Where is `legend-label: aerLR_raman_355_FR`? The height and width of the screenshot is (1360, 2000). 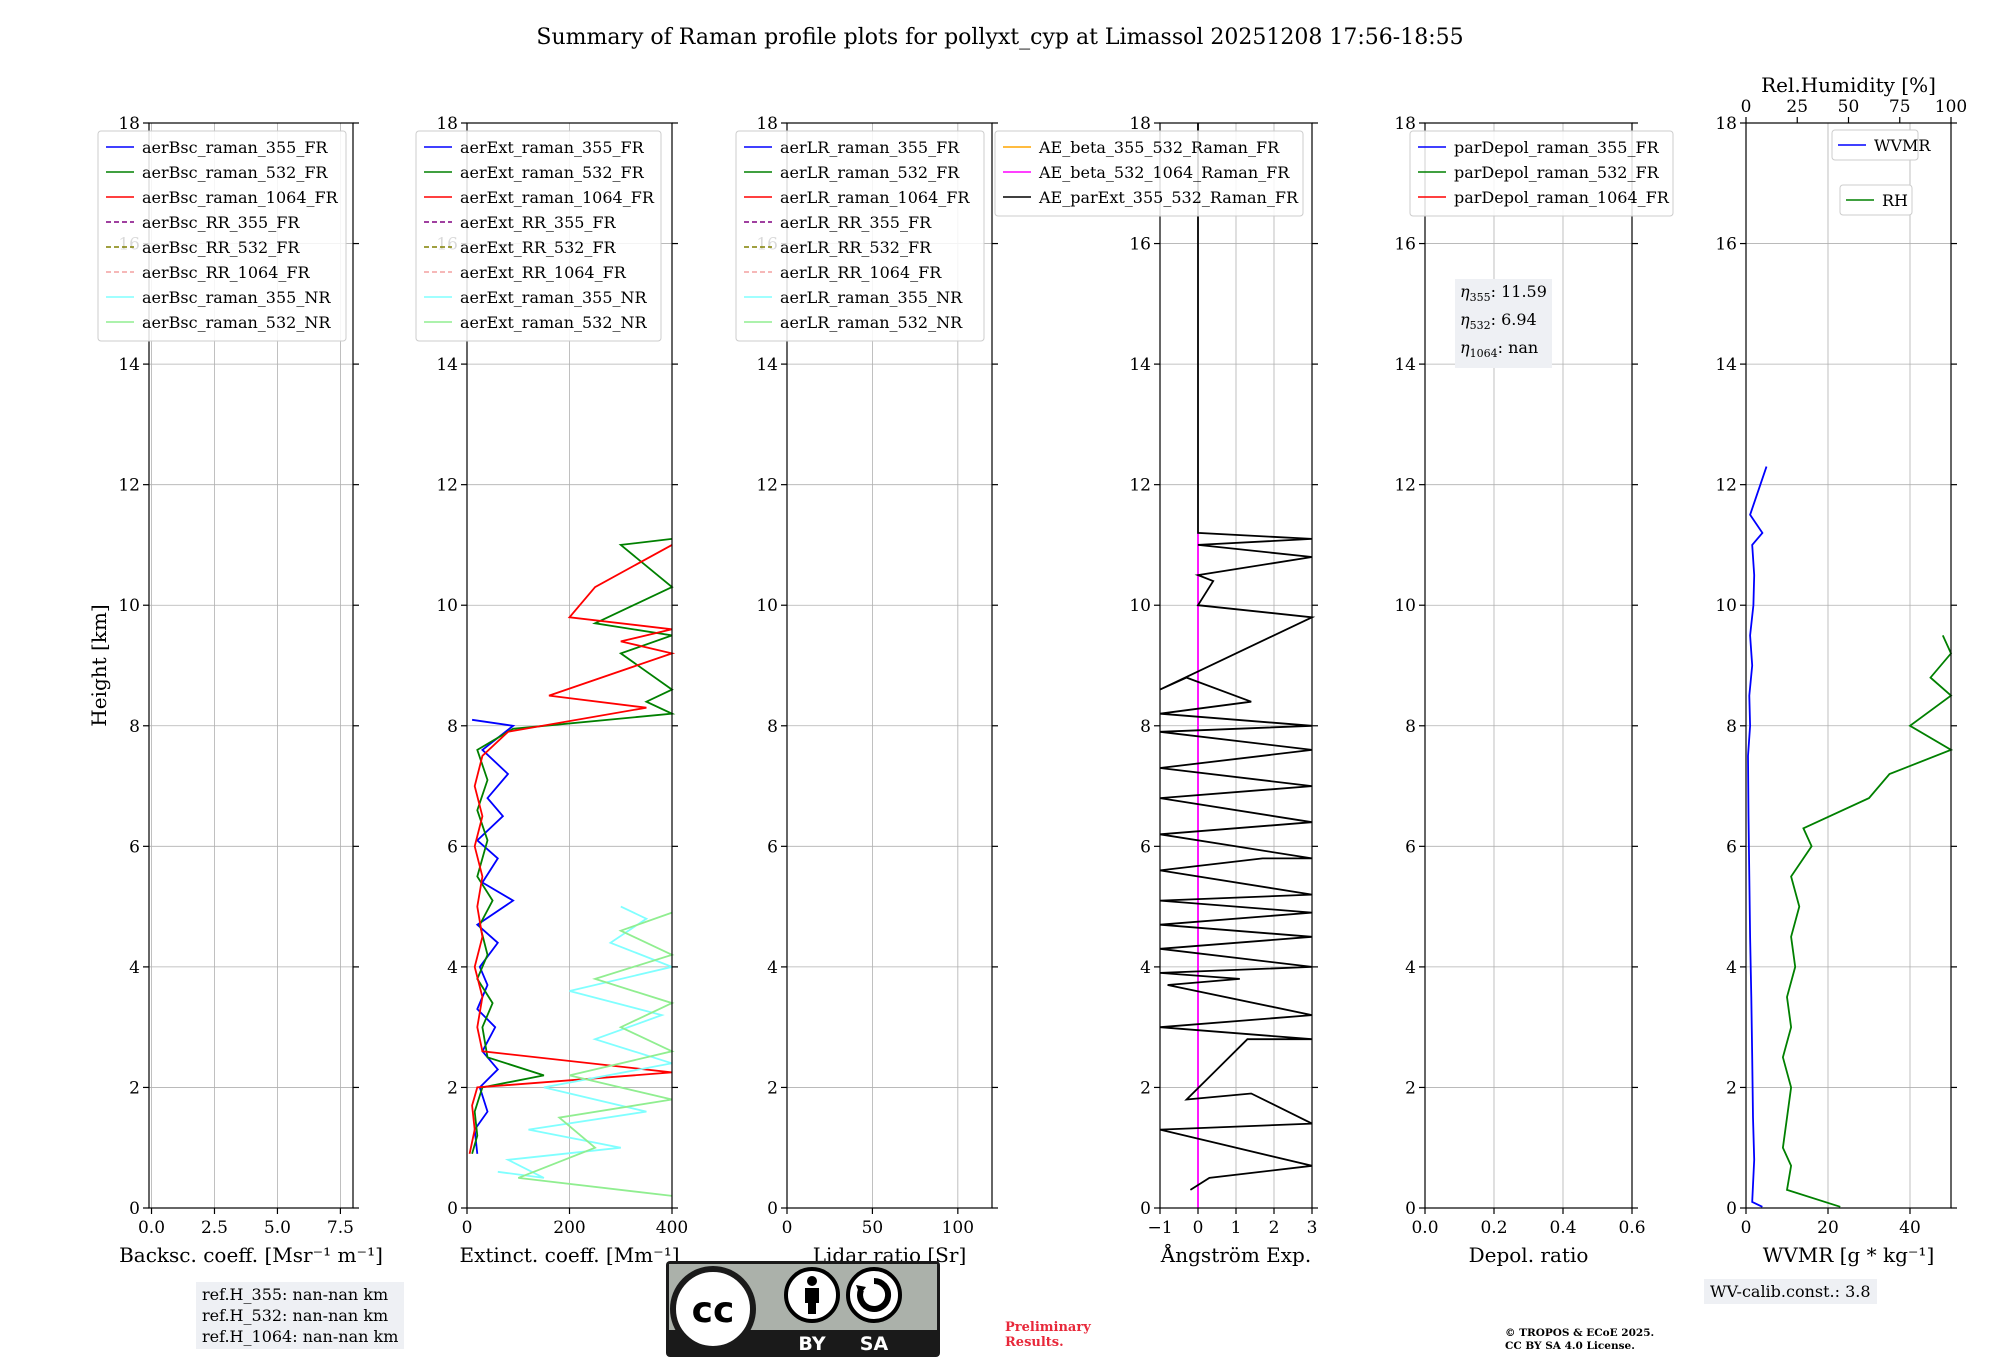
legend-label: aerLR_raman_355_FR is located at coordinates (870, 147).